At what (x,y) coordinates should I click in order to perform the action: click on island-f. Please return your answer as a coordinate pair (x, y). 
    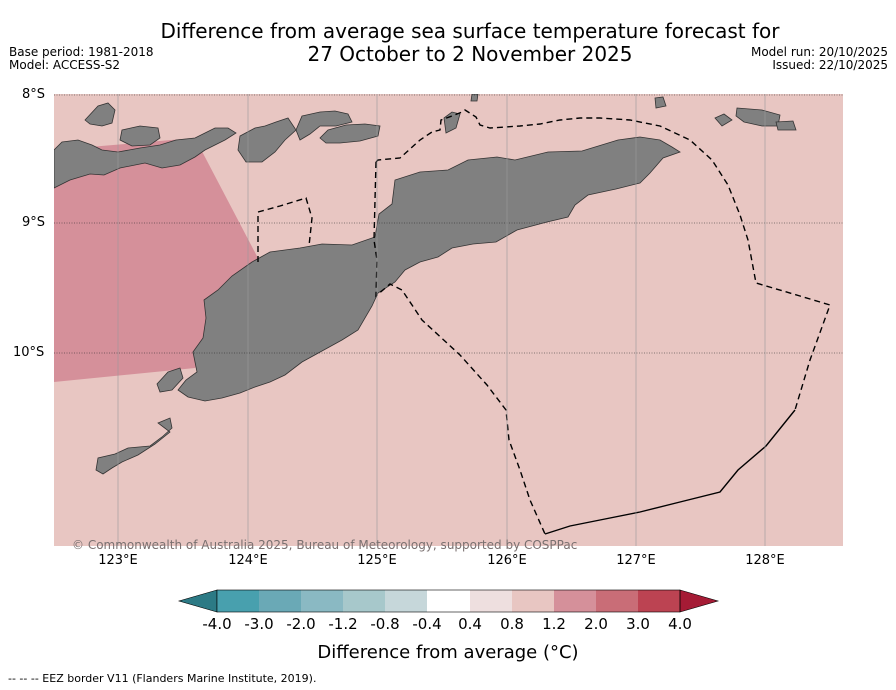
    Looking at the image, I should click on (660, 102).